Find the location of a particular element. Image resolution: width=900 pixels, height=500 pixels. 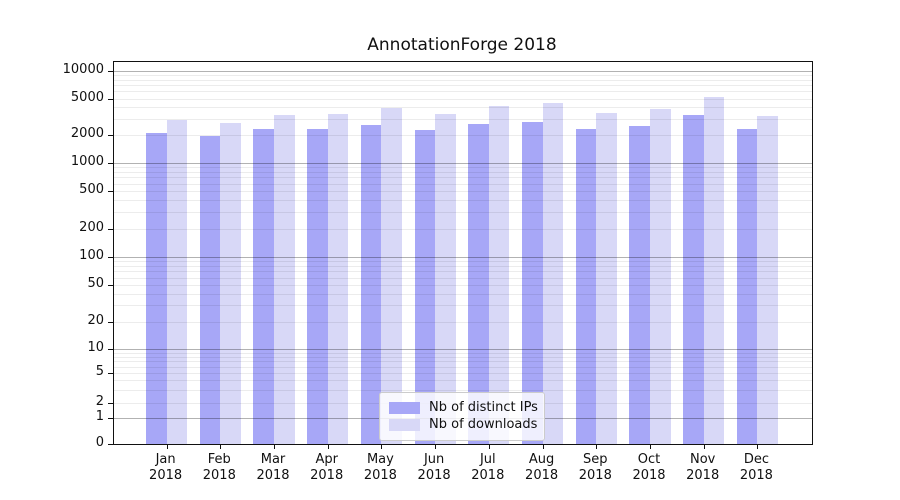

x-tick-label: Oct 2018 is located at coordinates (649, 468).